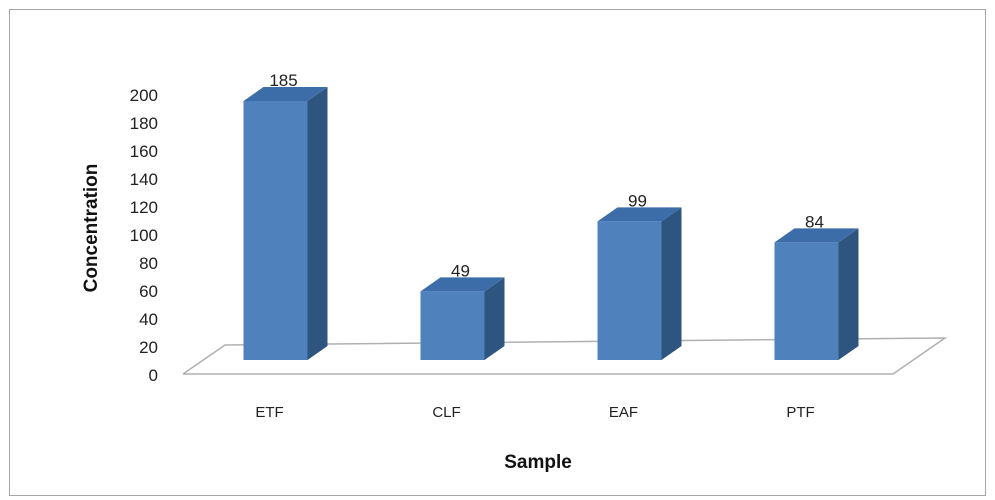 The image size is (995, 500). I want to click on x-category-label: PTF, so click(800, 412).